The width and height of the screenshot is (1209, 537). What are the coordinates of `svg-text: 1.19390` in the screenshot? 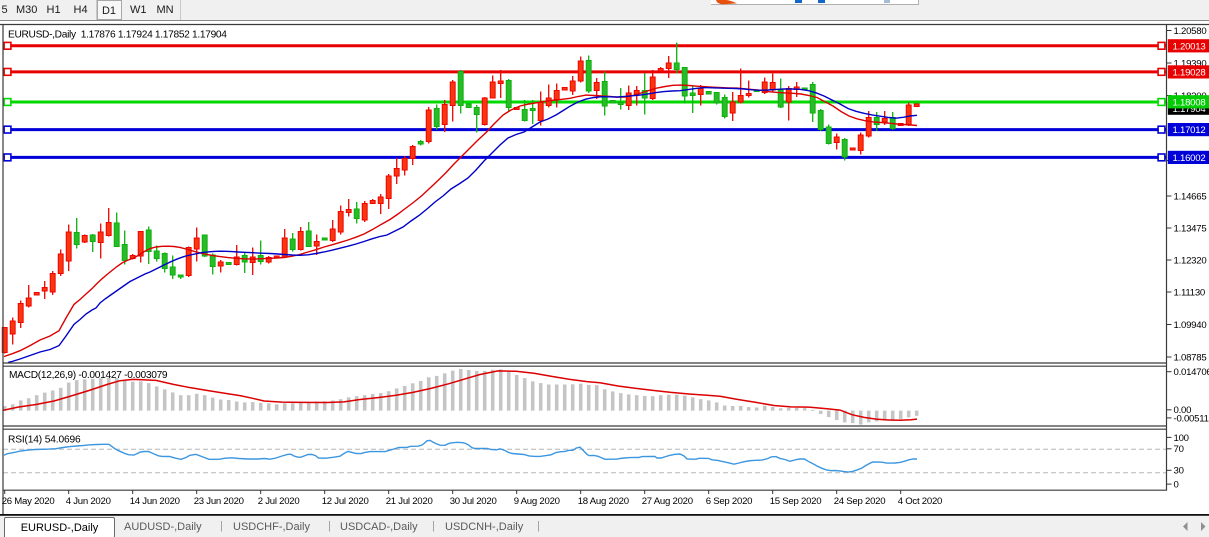 It's located at (1190, 63).